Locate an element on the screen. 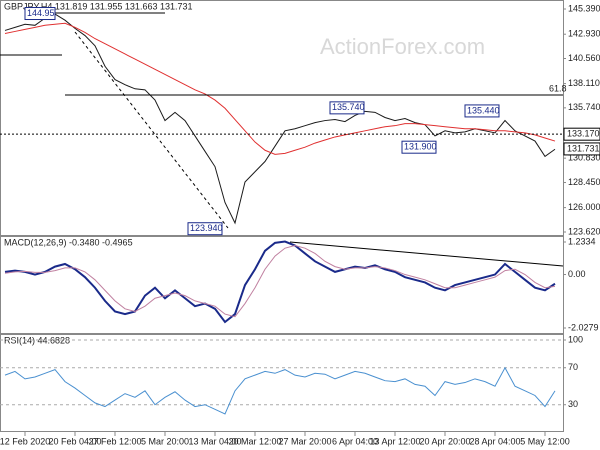 The height and width of the screenshot is (450, 600). annotation-label: 144.95 is located at coordinates (41, 13).